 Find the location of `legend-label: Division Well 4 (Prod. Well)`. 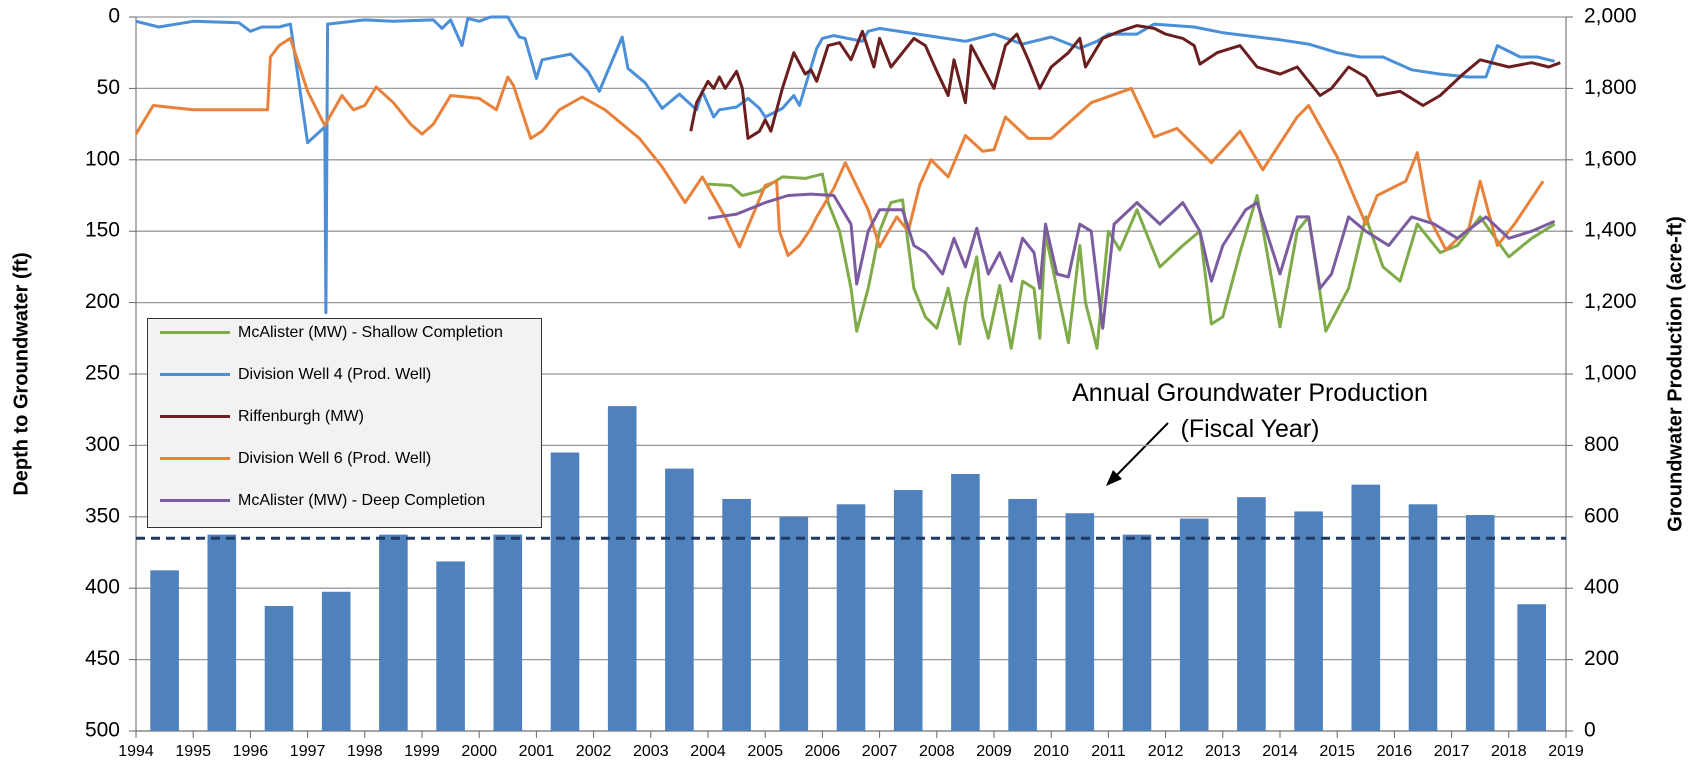

legend-label: Division Well 4 (Prod. Well) is located at coordinates (335, 374).